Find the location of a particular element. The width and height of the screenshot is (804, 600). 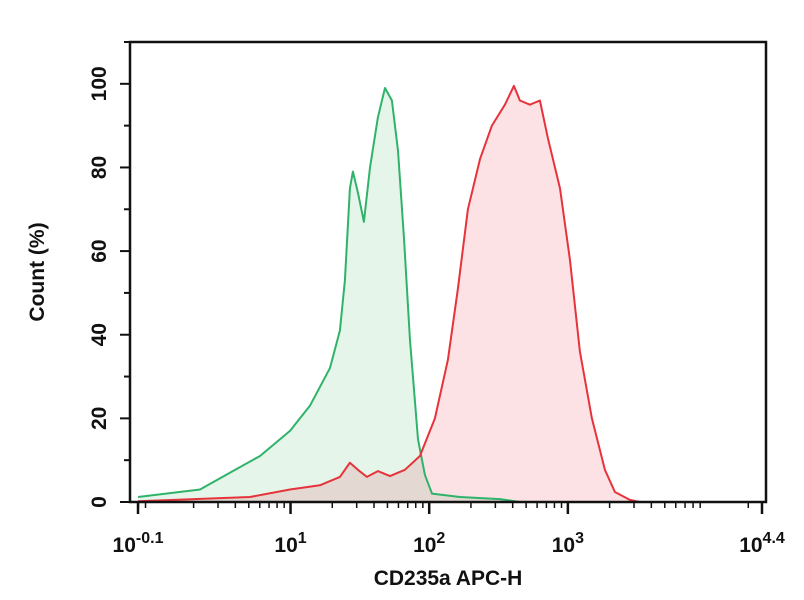

x-tick-label: 10² is located at coordinates (429, 543).